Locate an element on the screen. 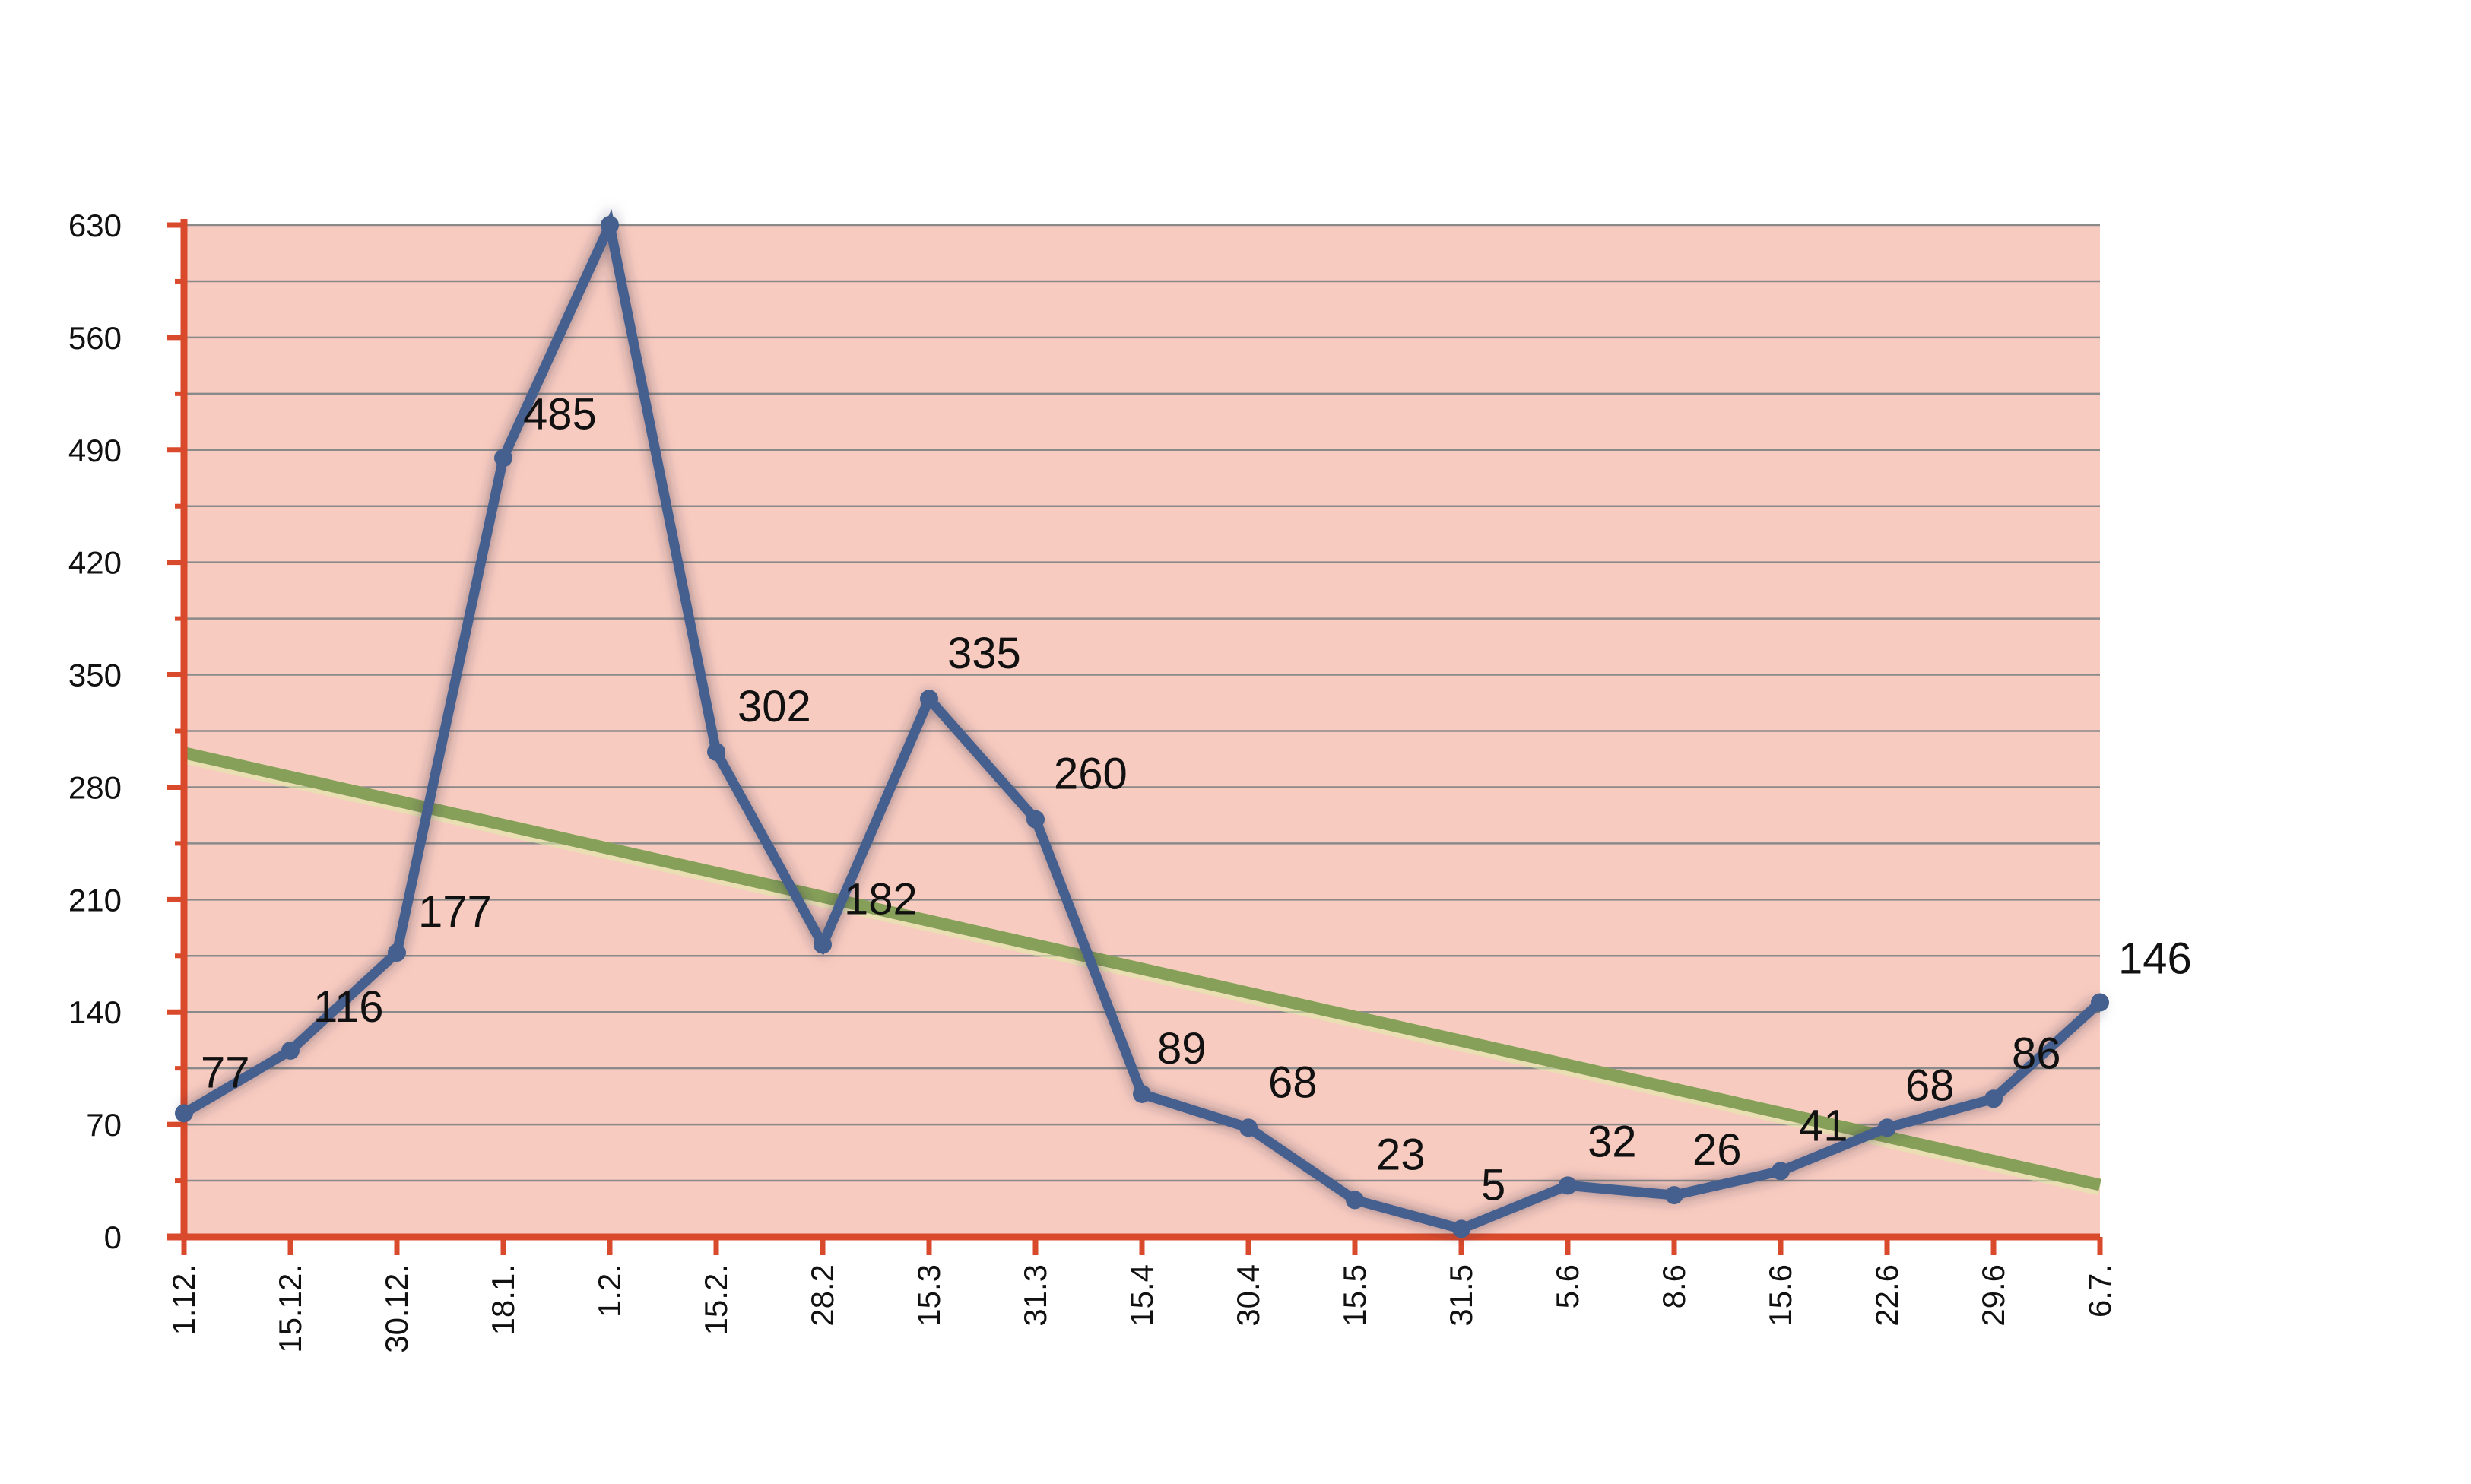 The image size is (2471, 1484). data-label: 89 is located at coordinates (1182, 1048).